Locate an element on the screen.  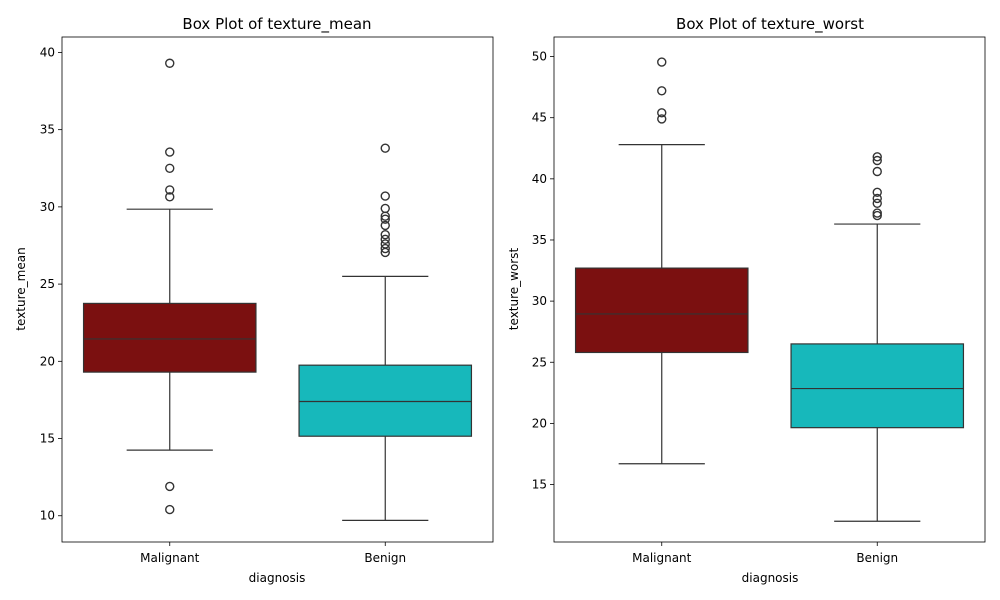
y-axis-label: texture_mean is located at coordinates (21, 288).